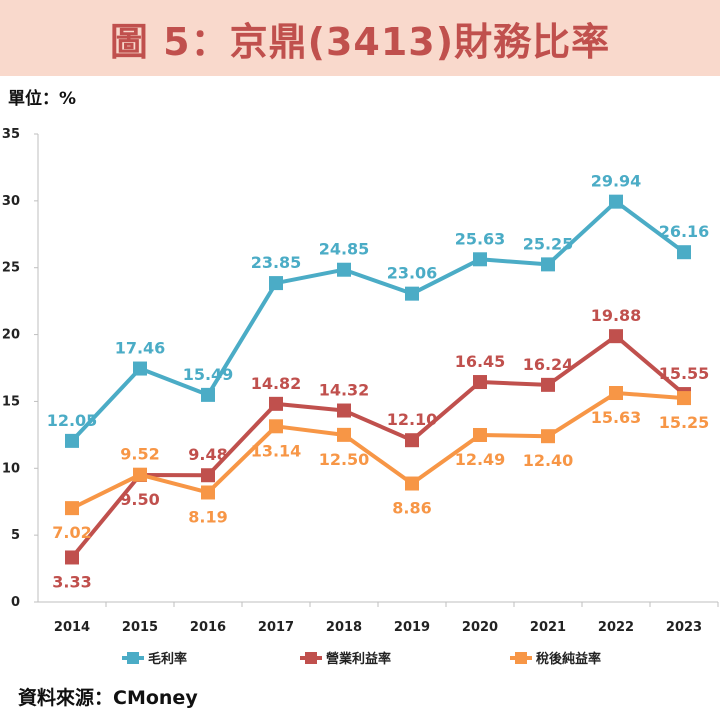  What do you see at coordinates (548, 627) in the screenshot?
I see `x-tick-label: 2021` at bounding box center [548, 627].